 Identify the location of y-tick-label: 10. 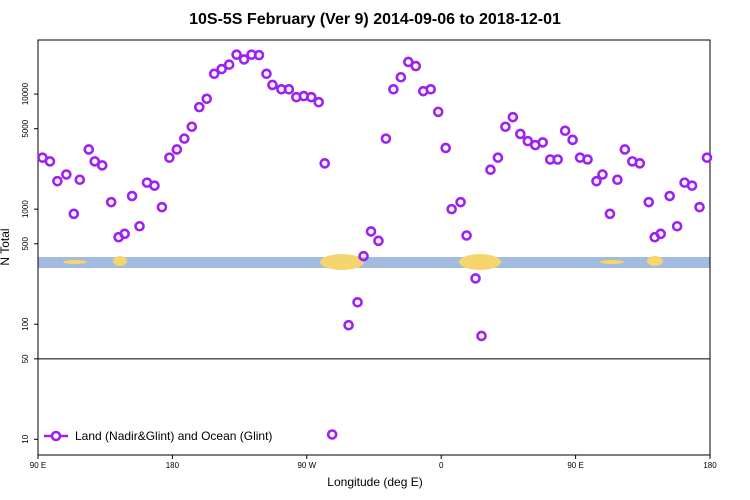
(25, 438).